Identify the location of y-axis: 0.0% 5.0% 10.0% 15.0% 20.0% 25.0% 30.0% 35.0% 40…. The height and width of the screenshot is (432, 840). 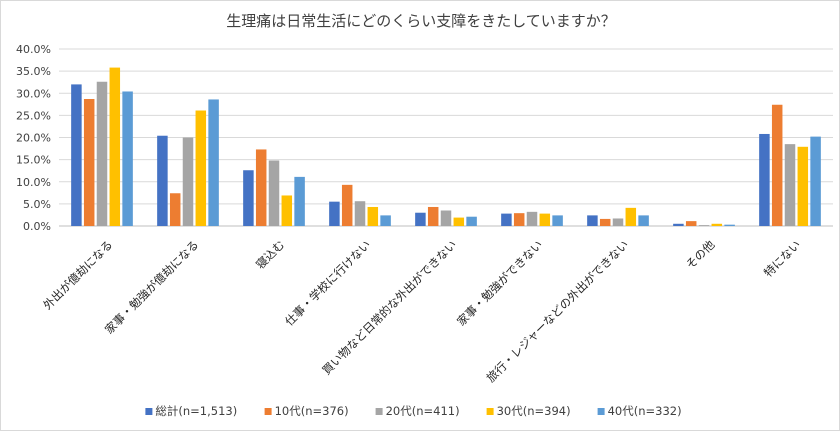
(33, 138).